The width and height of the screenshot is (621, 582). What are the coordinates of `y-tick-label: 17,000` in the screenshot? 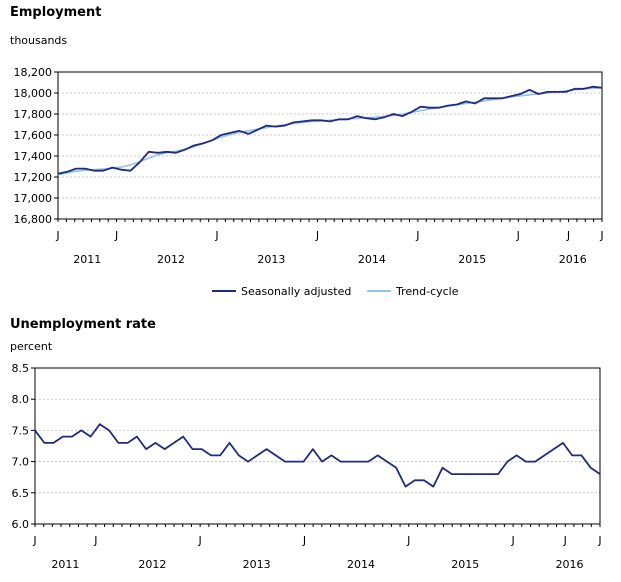 It's located at (33, 198).